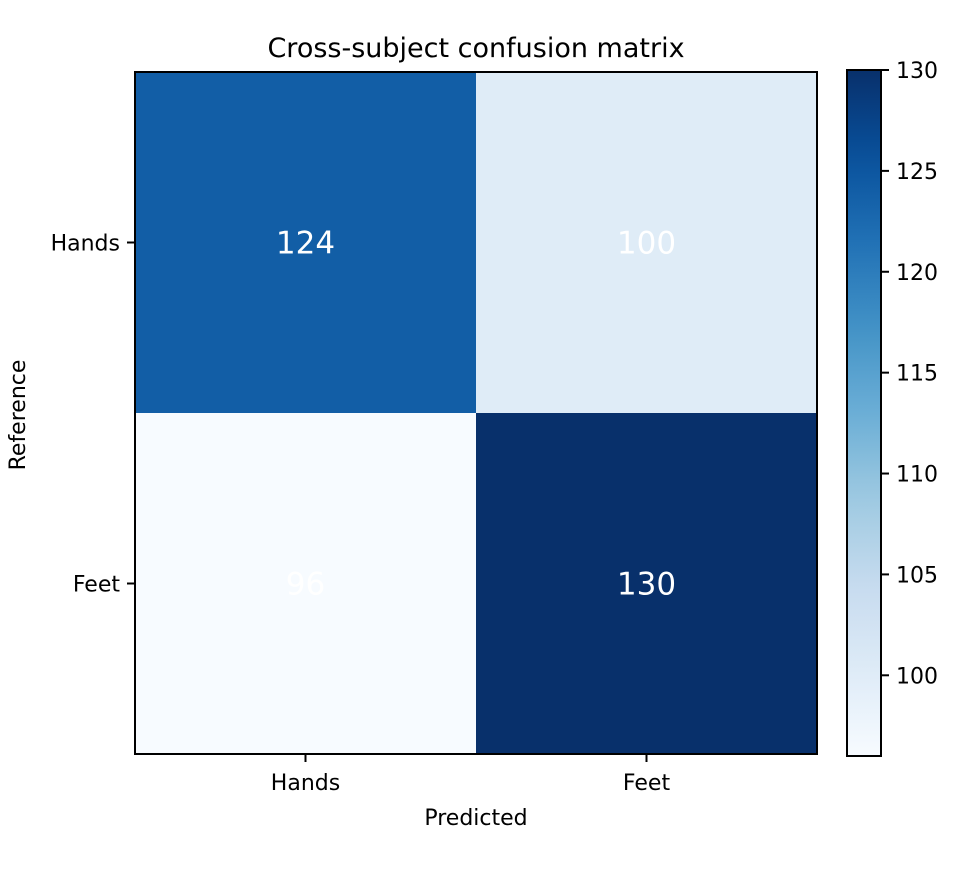  What do you see at coordinates (917, 71) in the screenshot?
I see `colorbar-tick-label: 130` at bounding box center [917, 71].